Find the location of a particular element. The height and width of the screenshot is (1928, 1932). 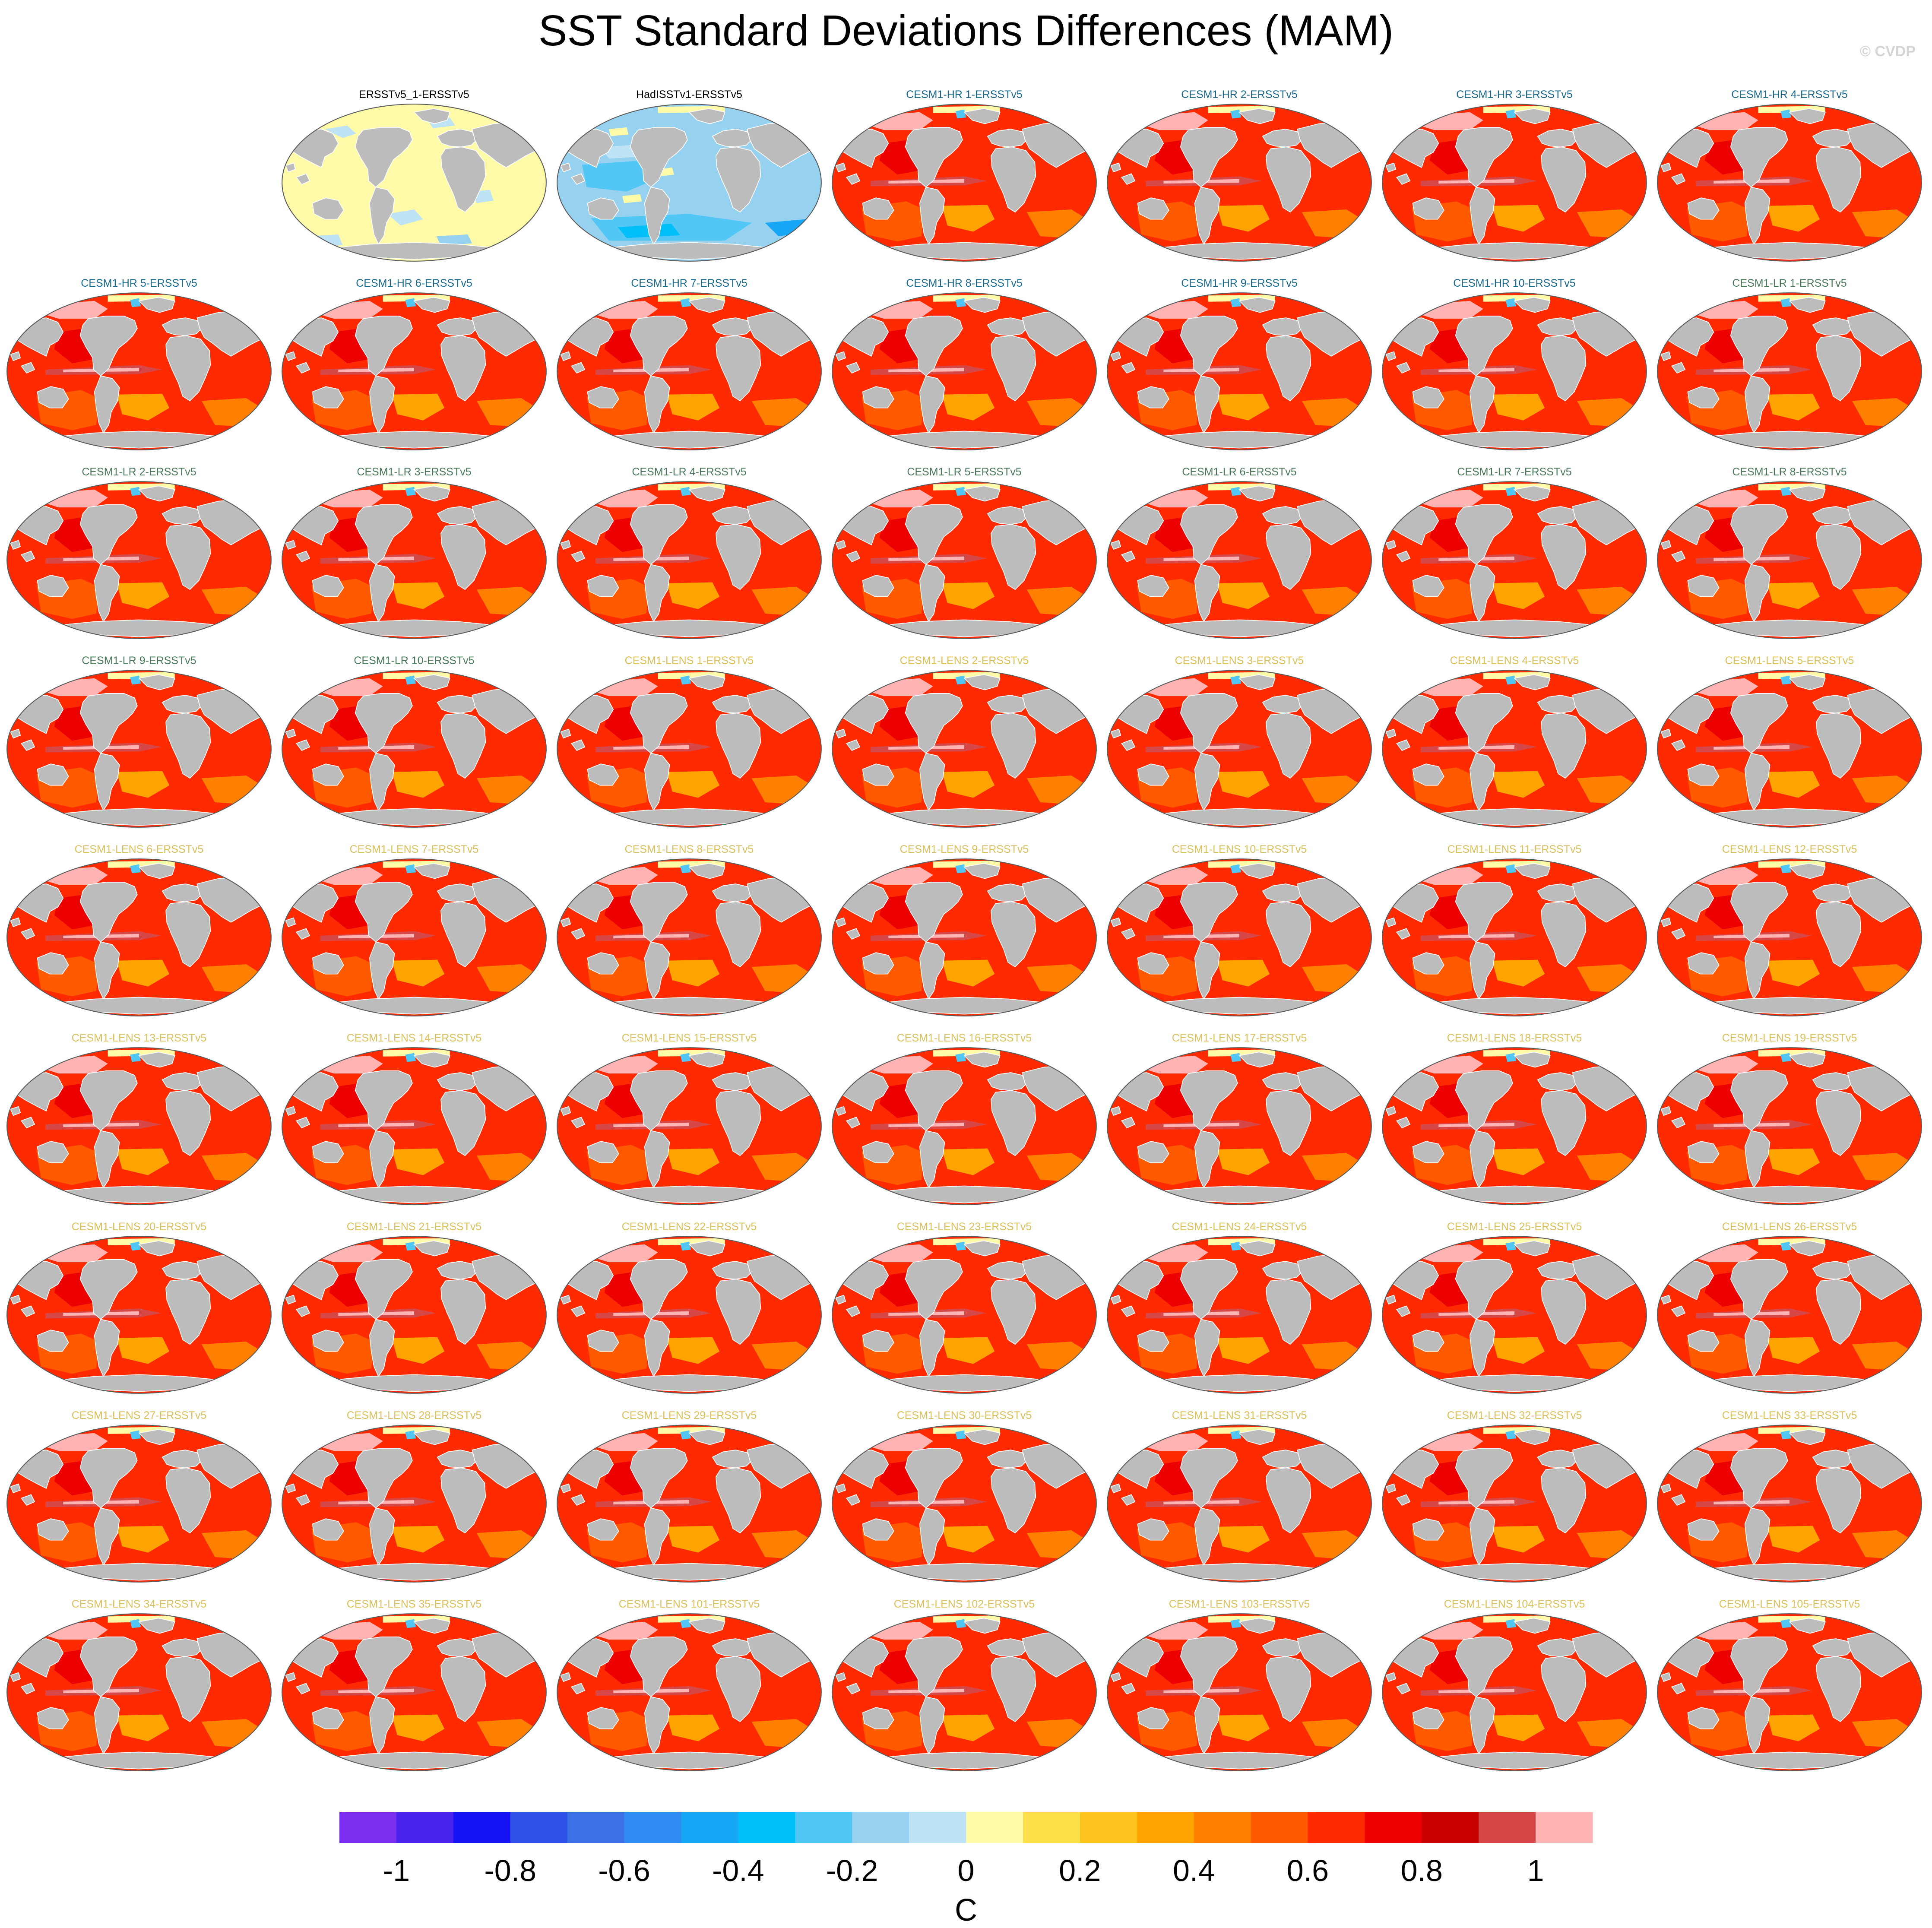

map-panel: CESM1-LENS 10-ERSSTv5 is located at coordinates (1239, 929).